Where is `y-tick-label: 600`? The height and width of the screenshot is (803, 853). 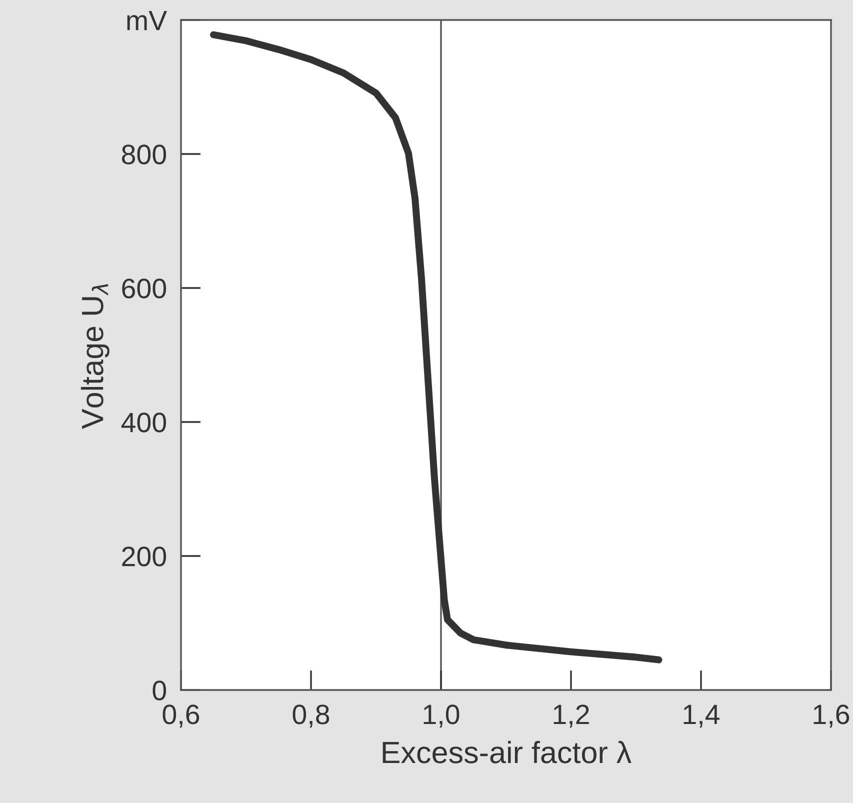
y-tick-label: 600 is located at coordinates (144, 288).